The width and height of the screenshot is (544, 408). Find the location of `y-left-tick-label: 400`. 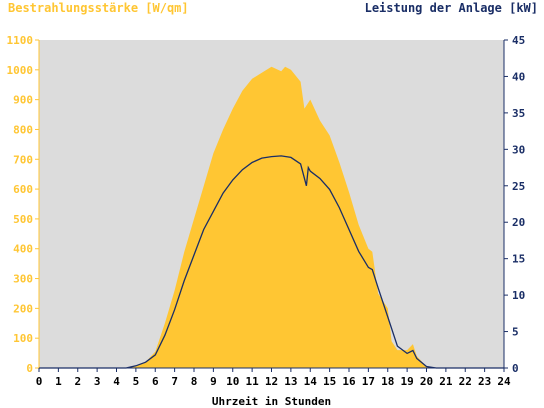

y-left-tick-label: 400 is located at coordinates (23, 249).